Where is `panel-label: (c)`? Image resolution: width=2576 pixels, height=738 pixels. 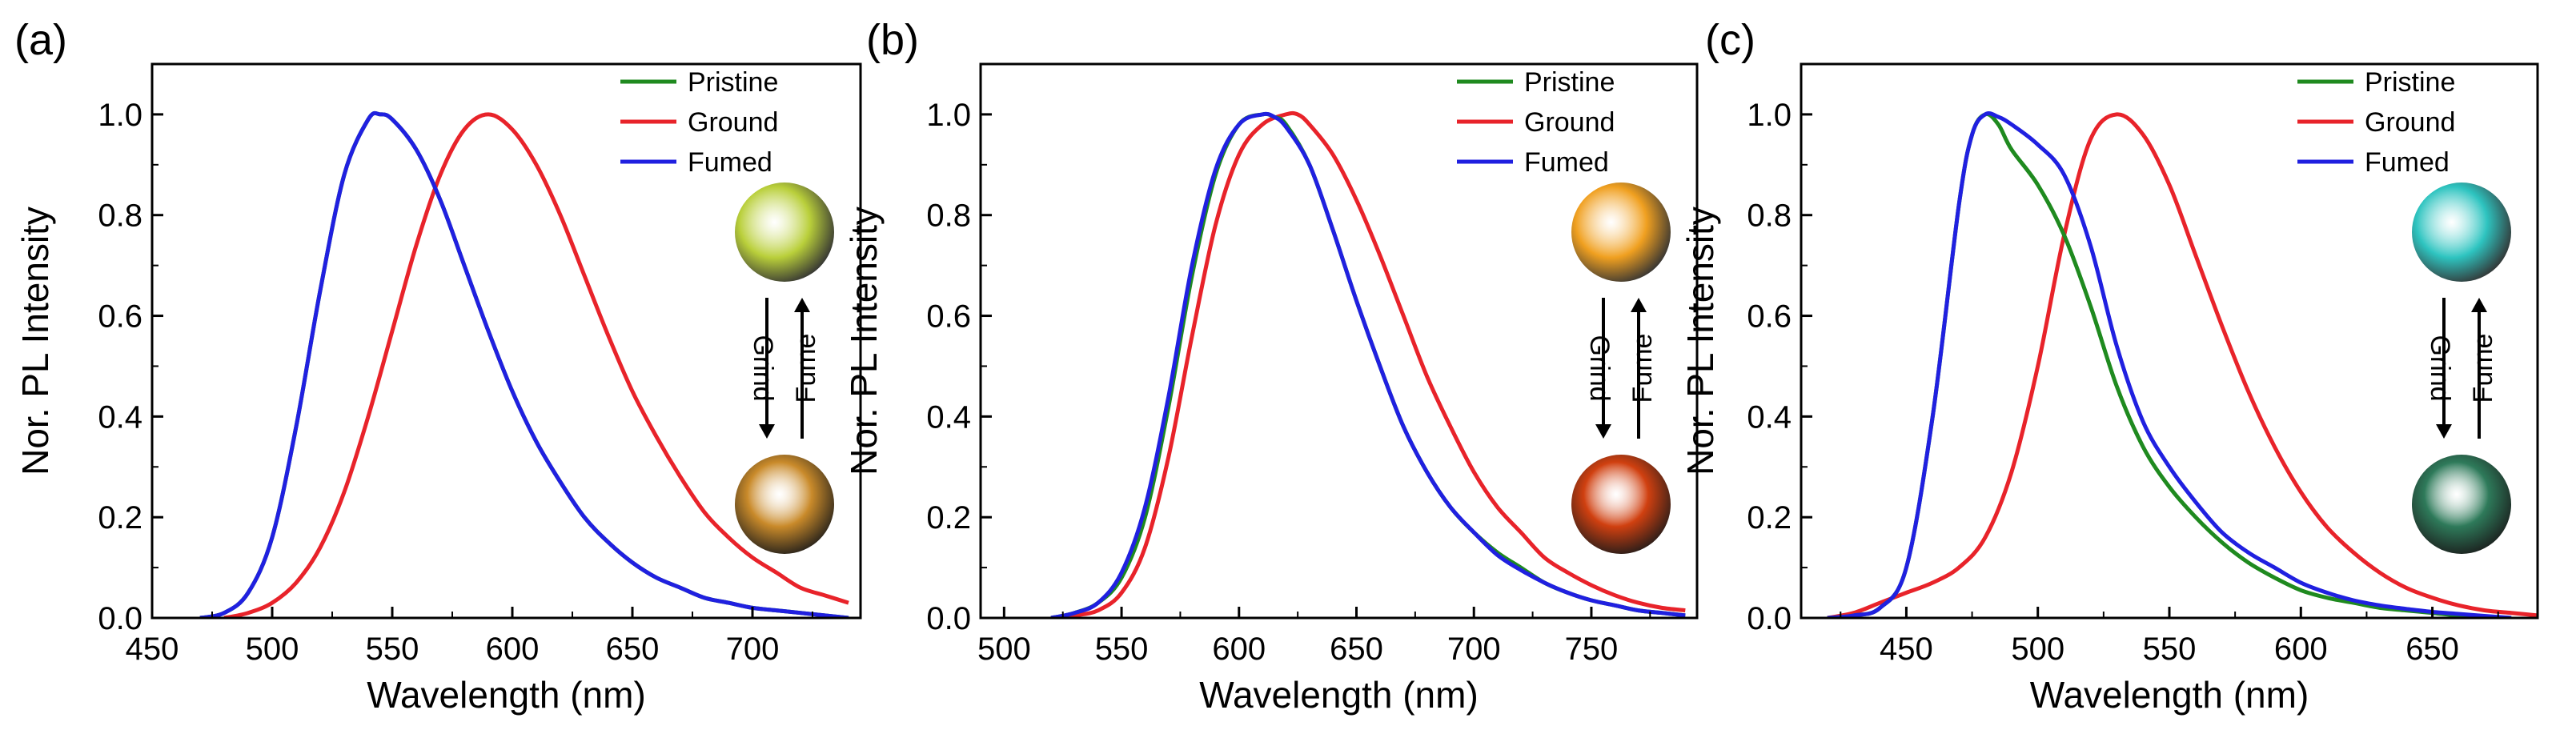
panel-label: (c) is located at coordinates (1730, 40).